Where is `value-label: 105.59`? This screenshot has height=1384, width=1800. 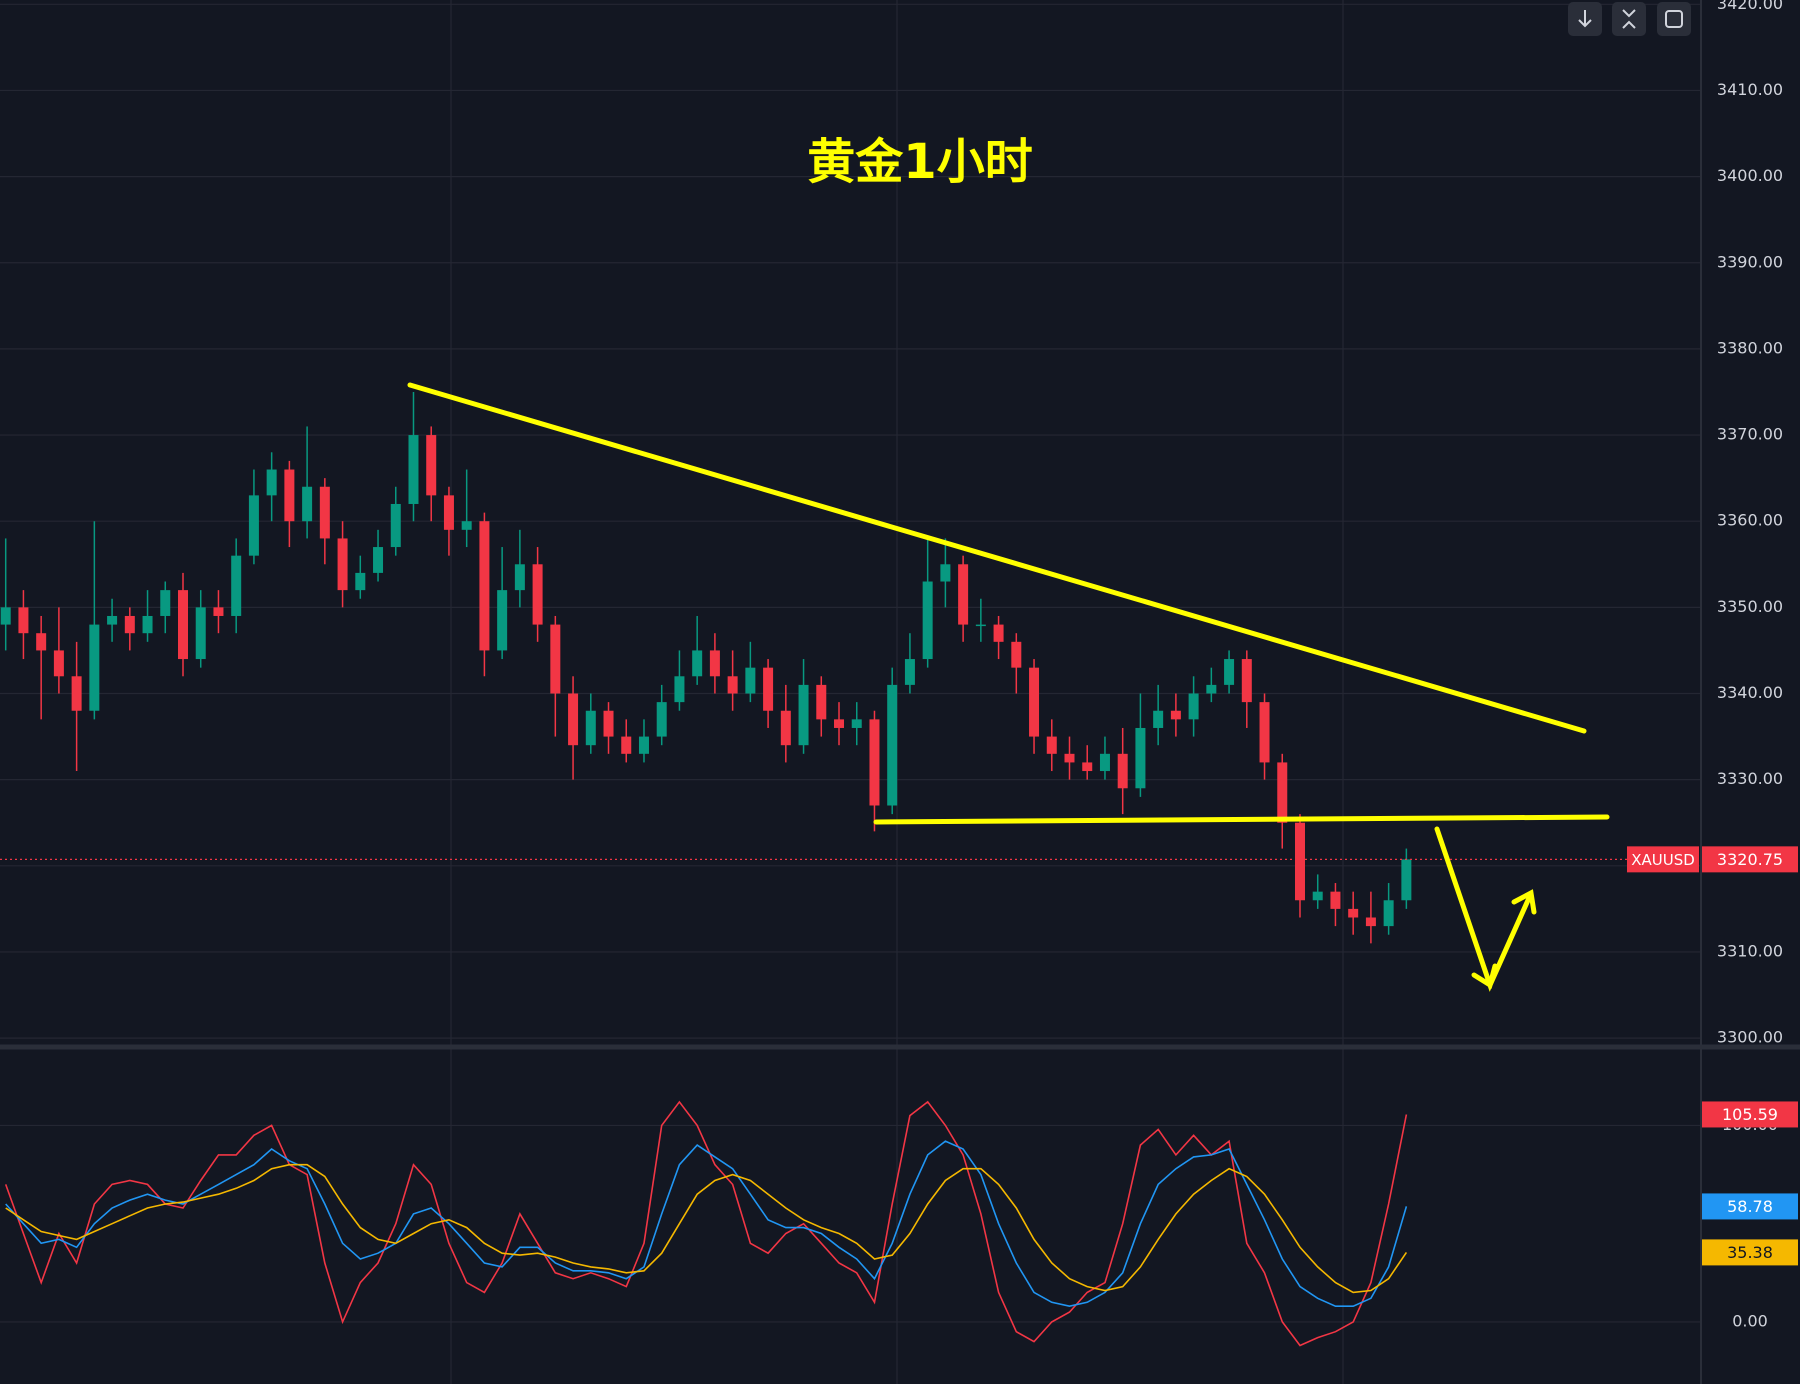 value-label: 105.59 is located at coordinates (1750, 1114).